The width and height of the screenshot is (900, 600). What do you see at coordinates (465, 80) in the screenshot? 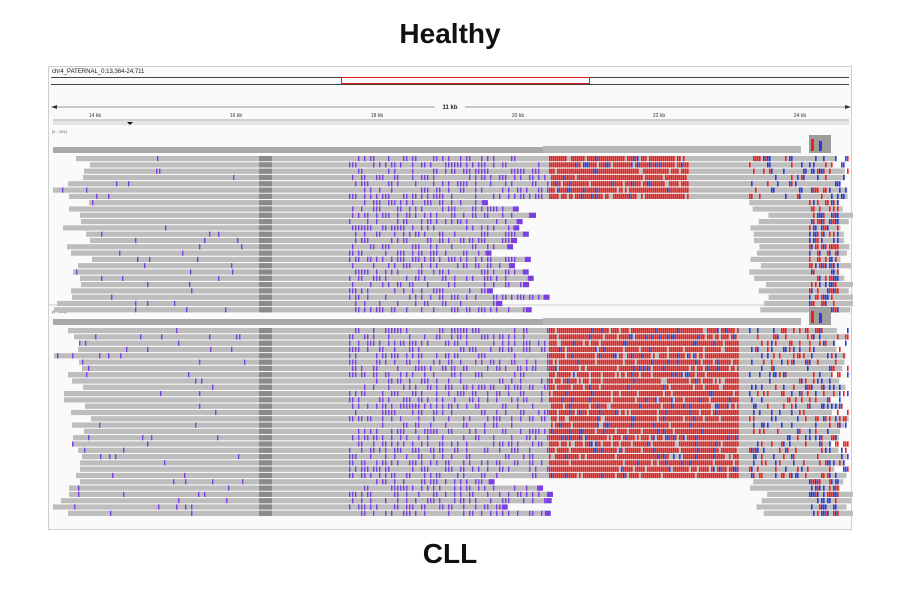
I see `ideogram-region-highlight` at bounding box center [465, 80].